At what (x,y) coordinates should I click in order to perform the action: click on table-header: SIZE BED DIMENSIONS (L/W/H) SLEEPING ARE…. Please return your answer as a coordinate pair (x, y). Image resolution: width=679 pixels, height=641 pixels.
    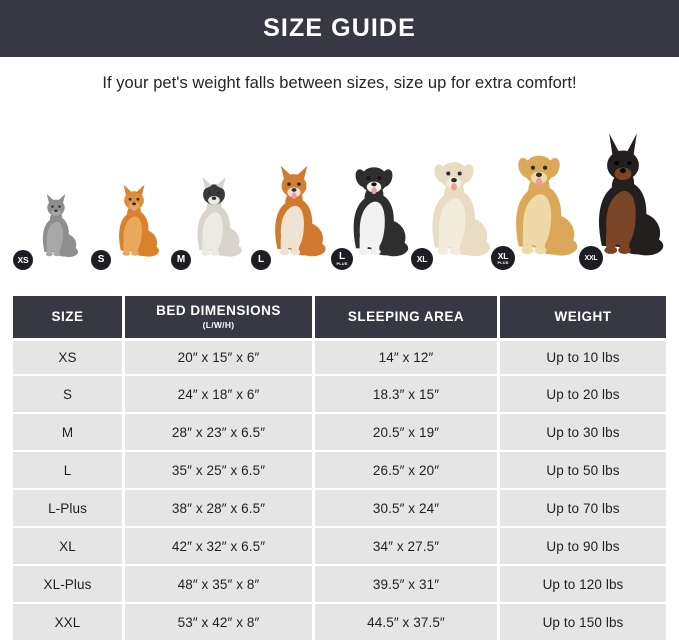
    Looking at the image, I should click on (339, 317).